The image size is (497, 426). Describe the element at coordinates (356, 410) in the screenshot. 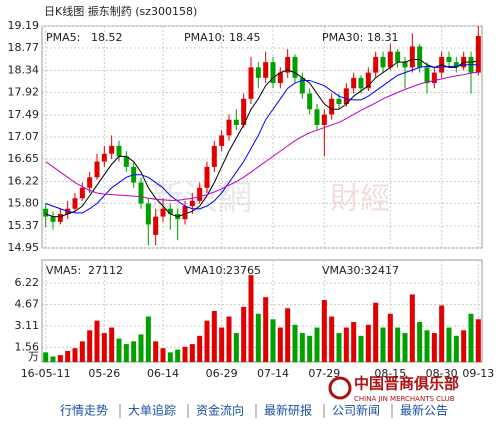

I see `nav-link: 公司新闻` at that location.